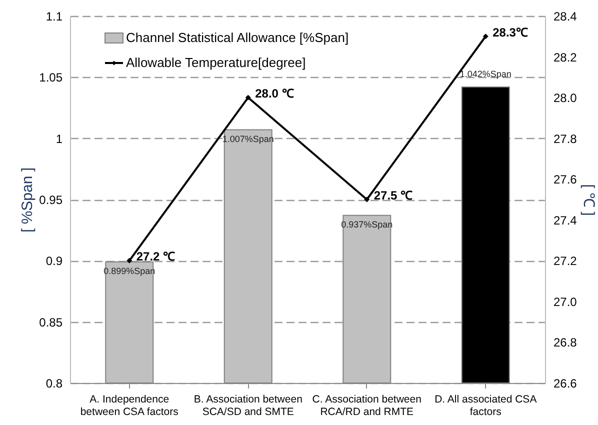 The height and width of the screenshot is (425, 598). What do you see at coordinates (216, 62) in the screenshot?
I see `legend-label: Allowable Temperature[degree]` at bounding box center [216, 62].